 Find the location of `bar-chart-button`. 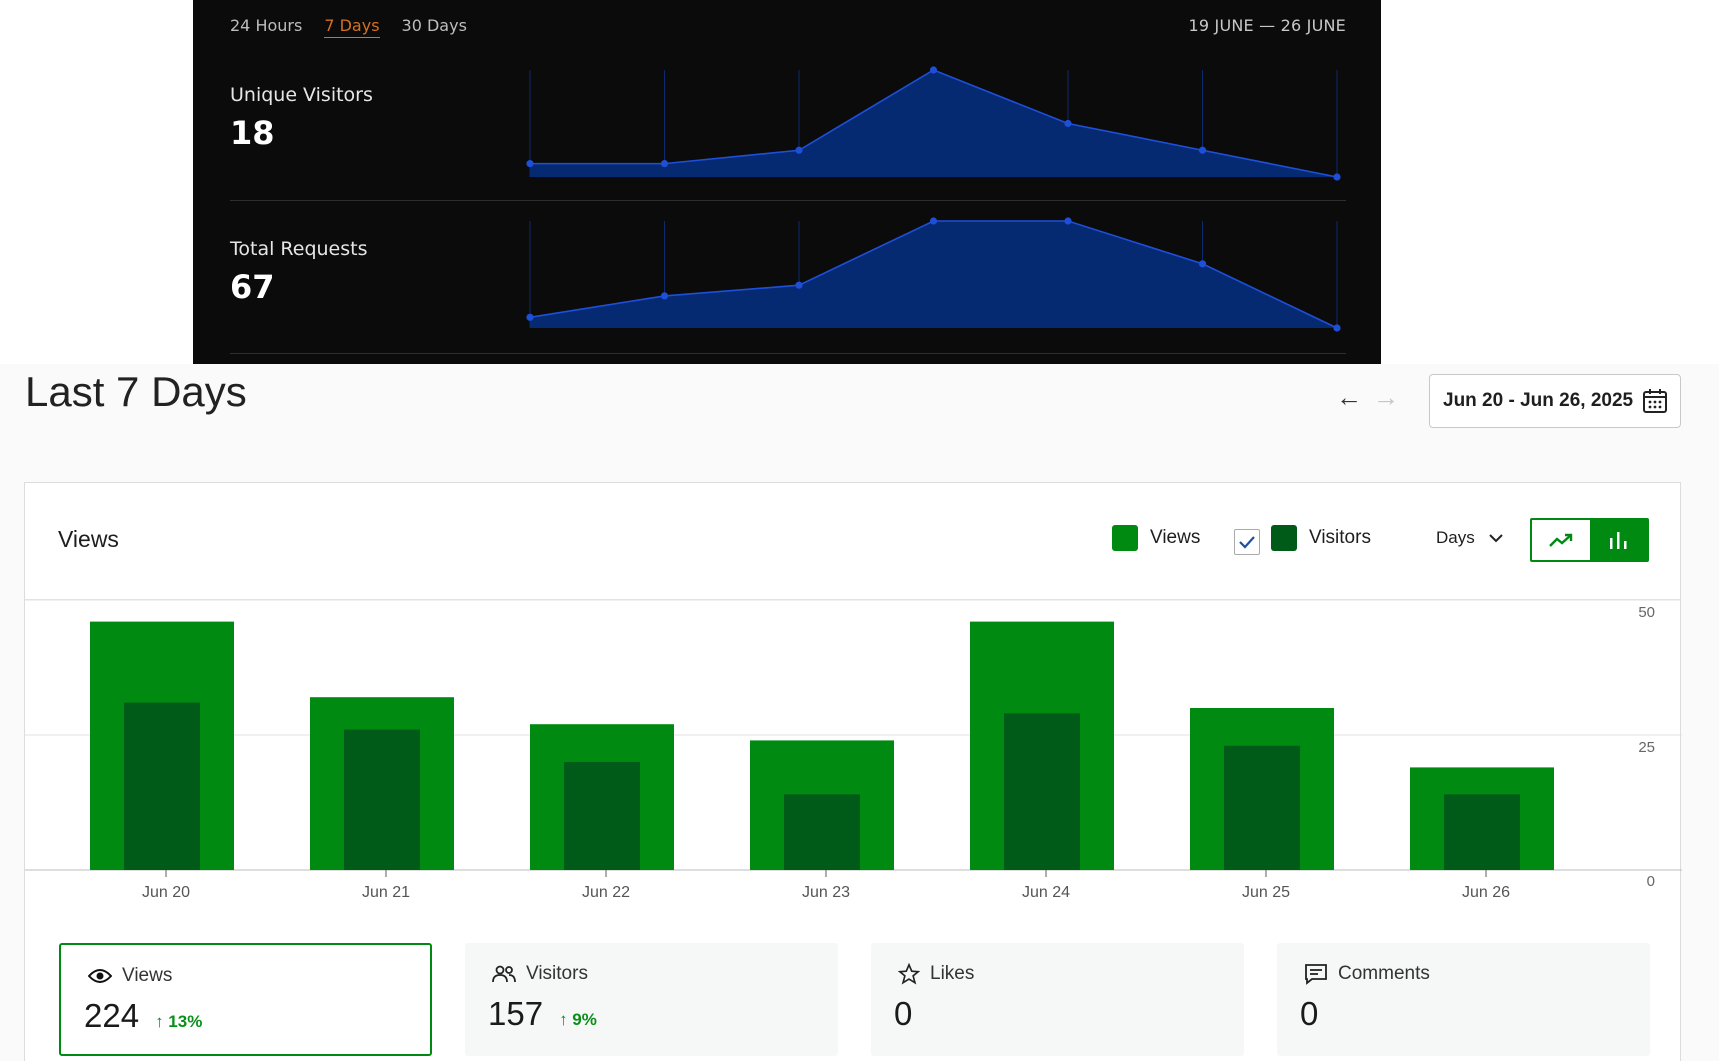

bar-chart-button is located at coordinates (1618, 540).